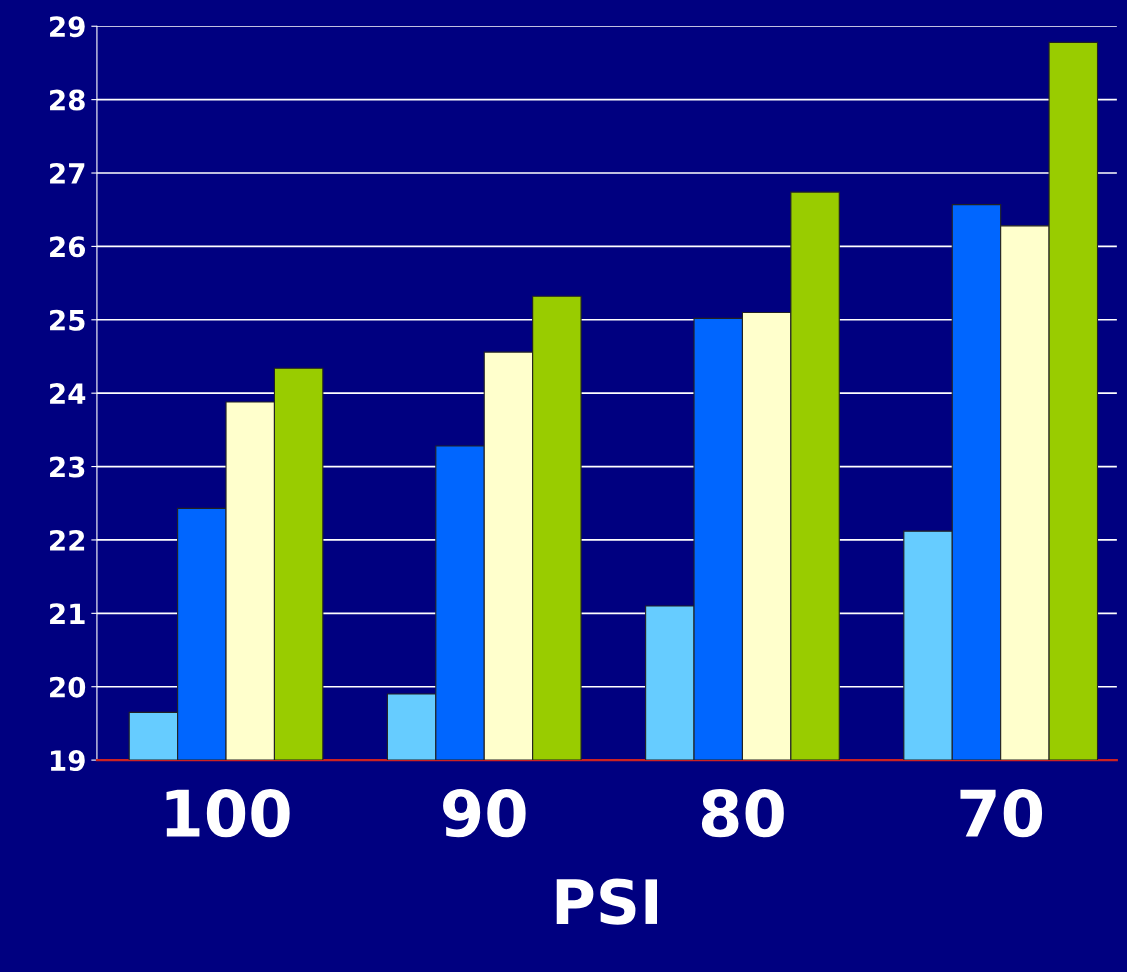 The image size is (1127, 972). Describe the element at coordinates (68, 393) in the screenshot. I see `y-tick-label: 24` at that location.